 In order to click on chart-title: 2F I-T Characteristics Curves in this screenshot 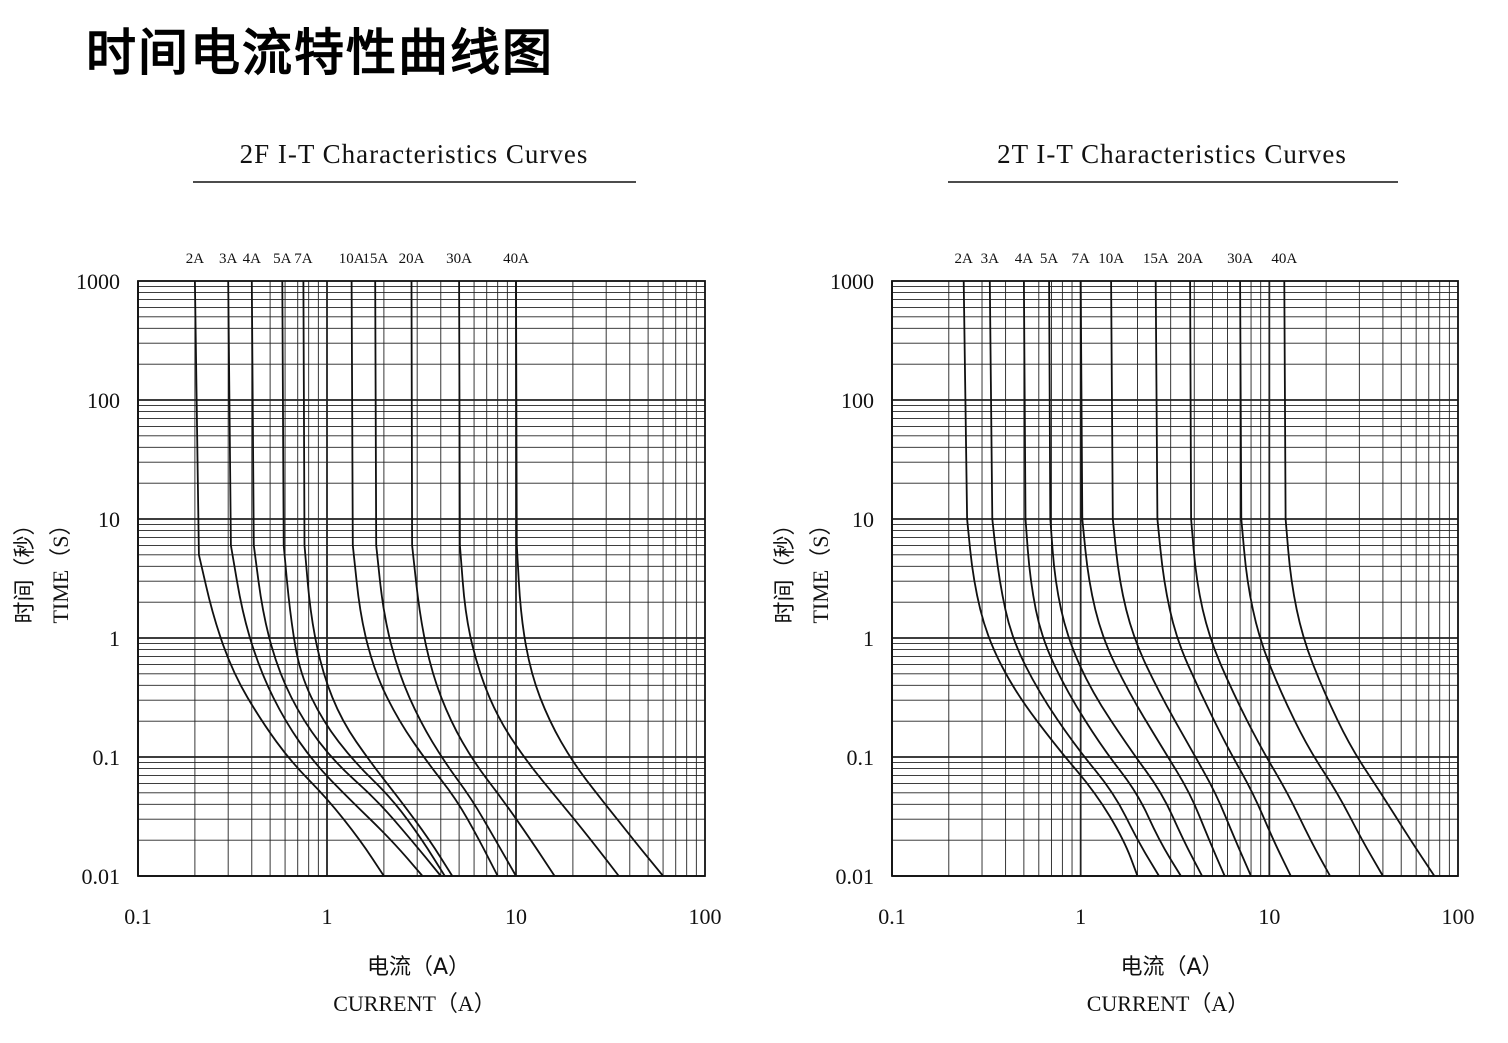, I will do `click(414, 154)`.